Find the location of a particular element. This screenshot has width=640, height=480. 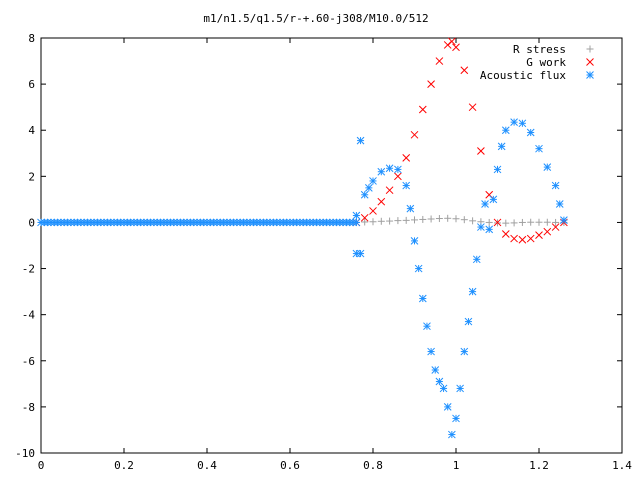

y-tick-label: -10 is located at coordinates (25, 453).